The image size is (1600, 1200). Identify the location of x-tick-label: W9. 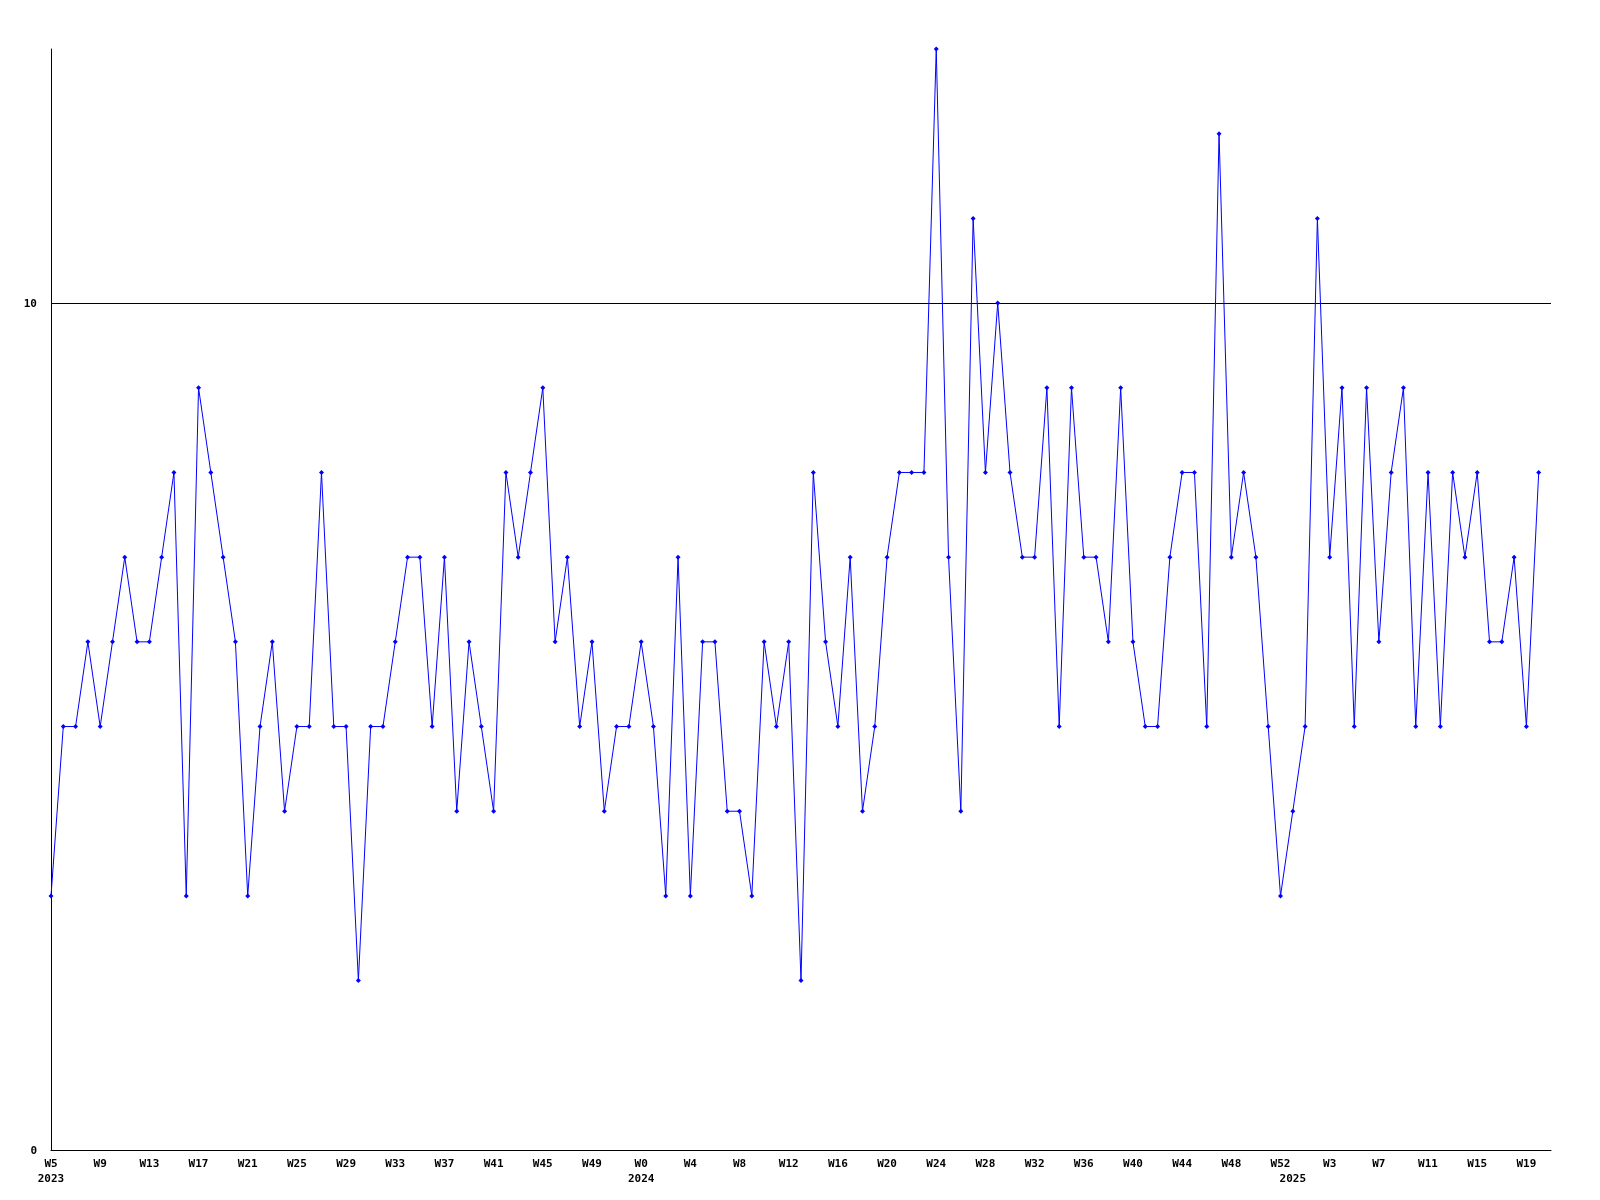
(100, 1163).